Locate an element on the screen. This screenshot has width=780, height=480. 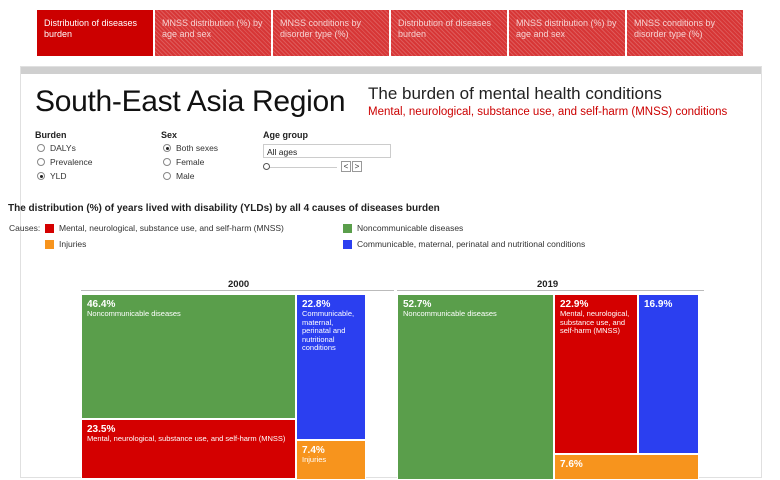
tile-value: 7.4% is located at coordinates (313, 450).